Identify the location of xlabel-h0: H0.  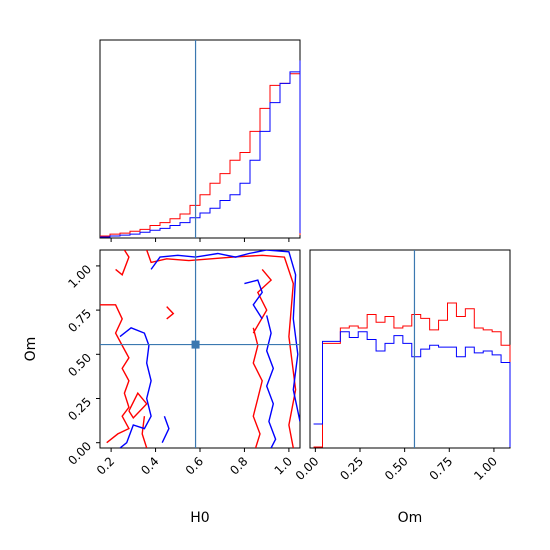
(199, 518).